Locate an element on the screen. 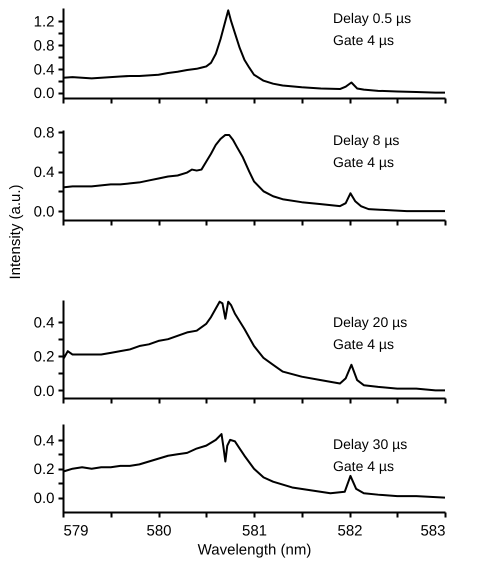 Image resolution: width=488 pixels, height=577 pixels. y-axis-title: Intensity (a.u.) is located at coordinates (15, 232).